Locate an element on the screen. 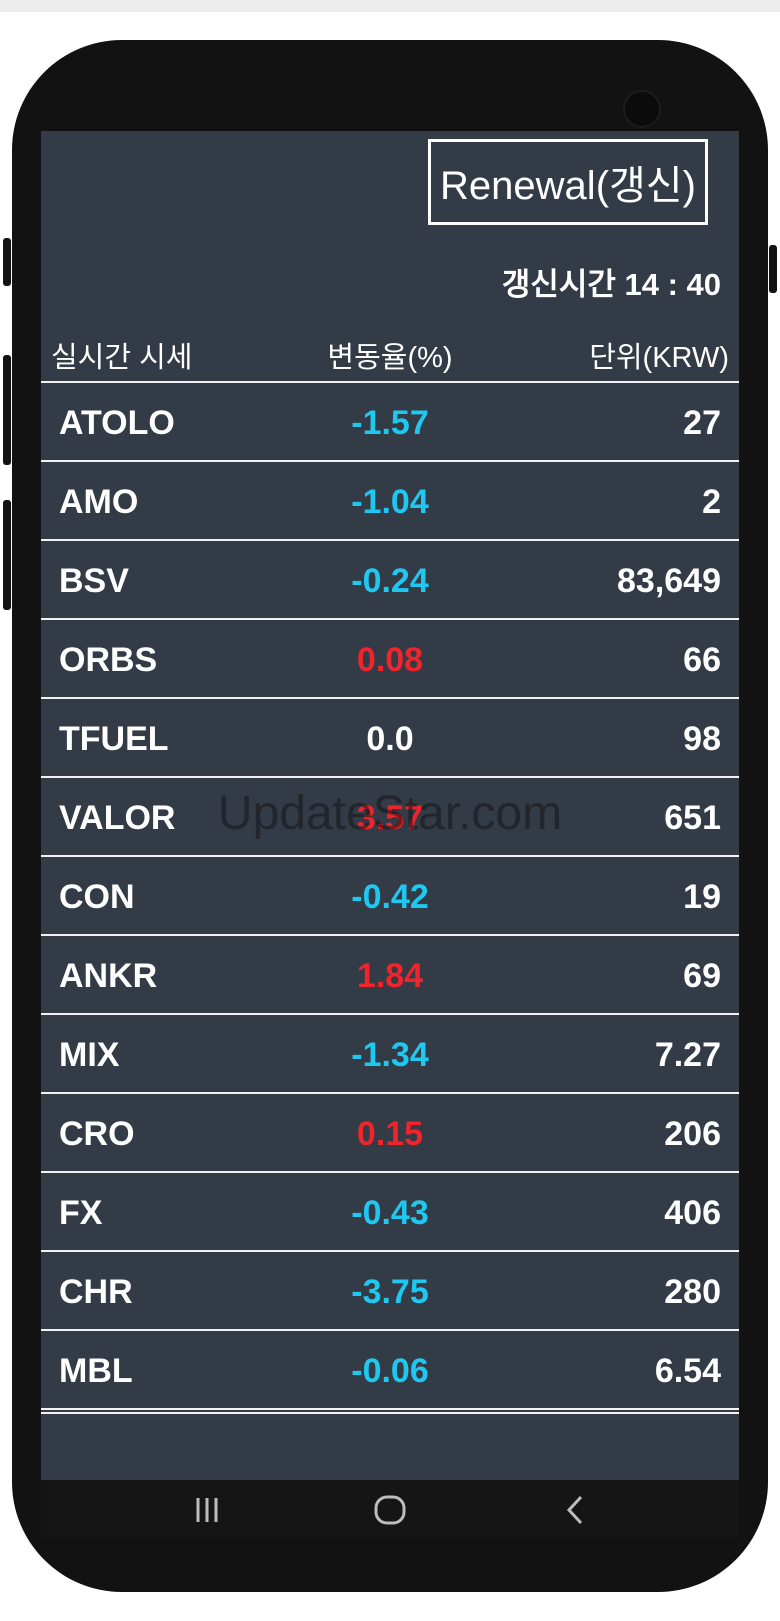  coin-name: MBL is located at coordinates (96, 1371).